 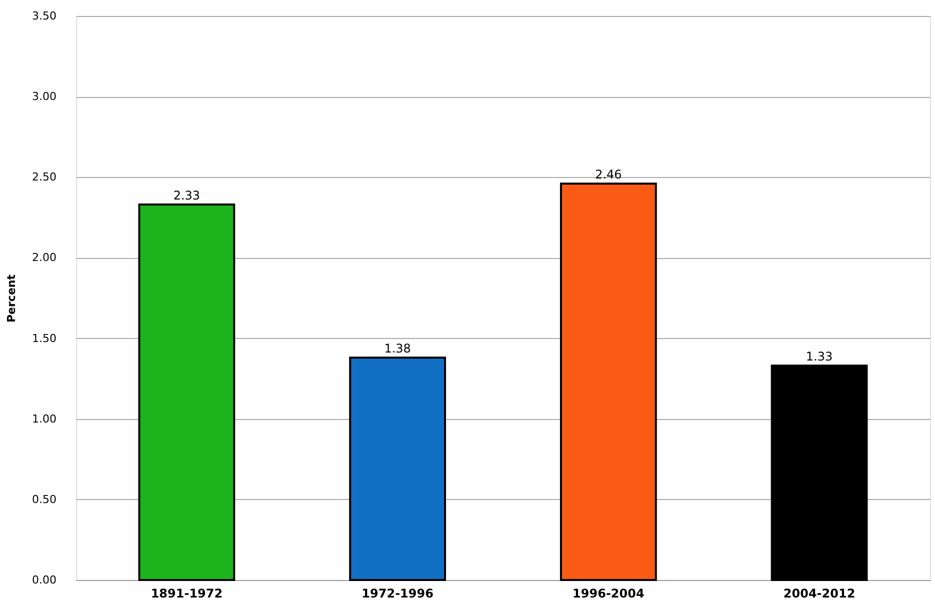 What do you see at coordinates (819, 357) in the screenshot?
I see `data-label: 1.33` at bounding box center [819, 357].